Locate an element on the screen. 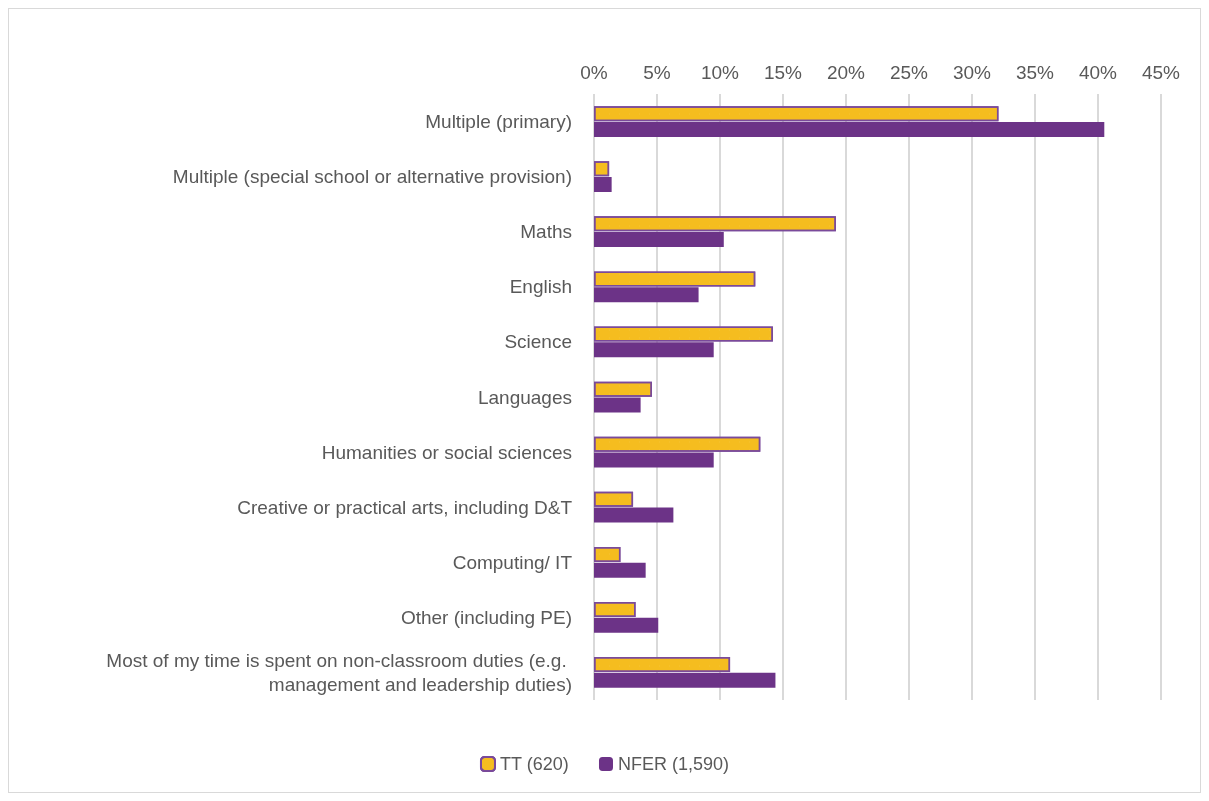 The width and height of the screenshot is (1209, 801). x-tick-label: 20% is located at coordinates (846, 72).